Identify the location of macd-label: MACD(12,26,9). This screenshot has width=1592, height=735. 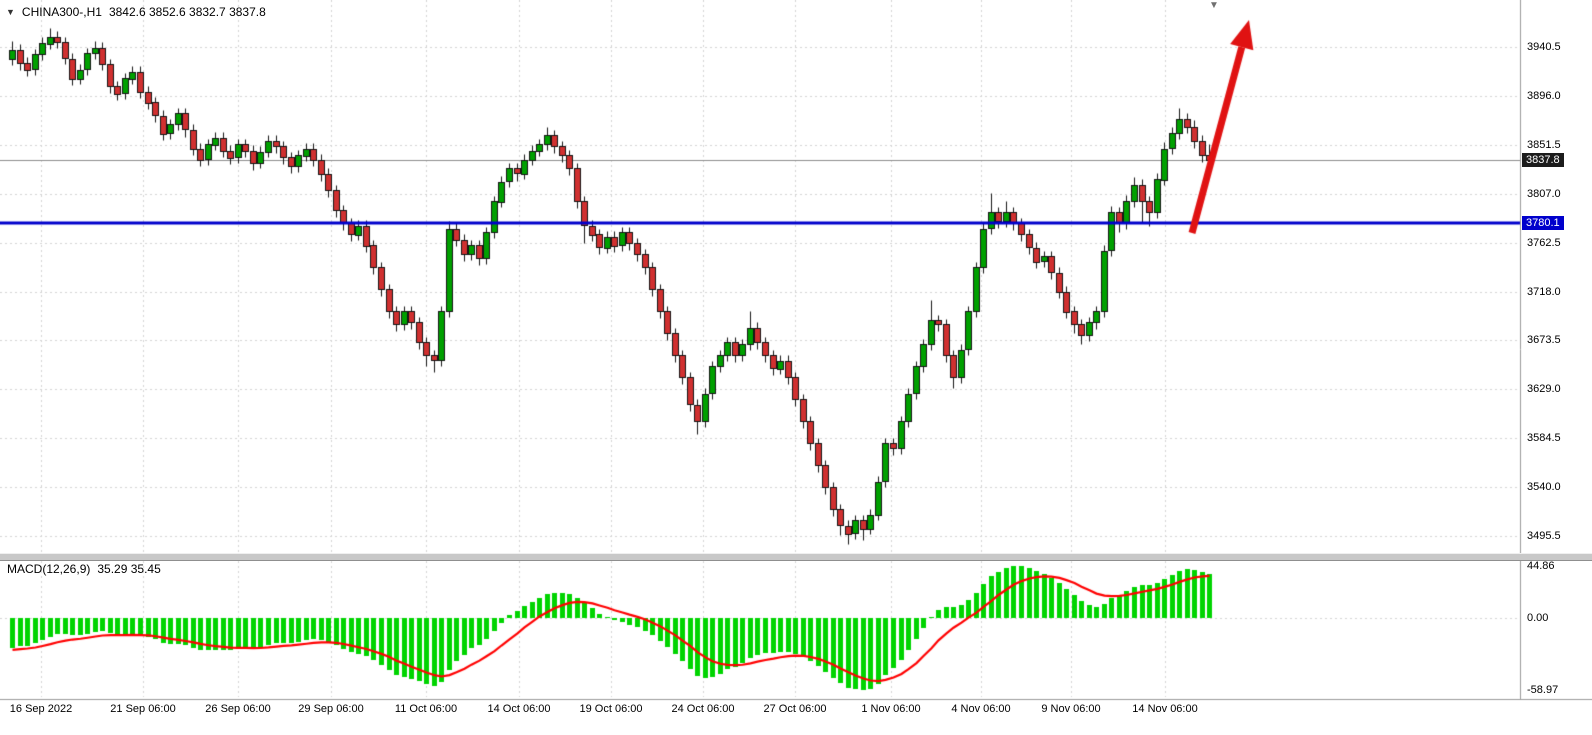
(49, 569).